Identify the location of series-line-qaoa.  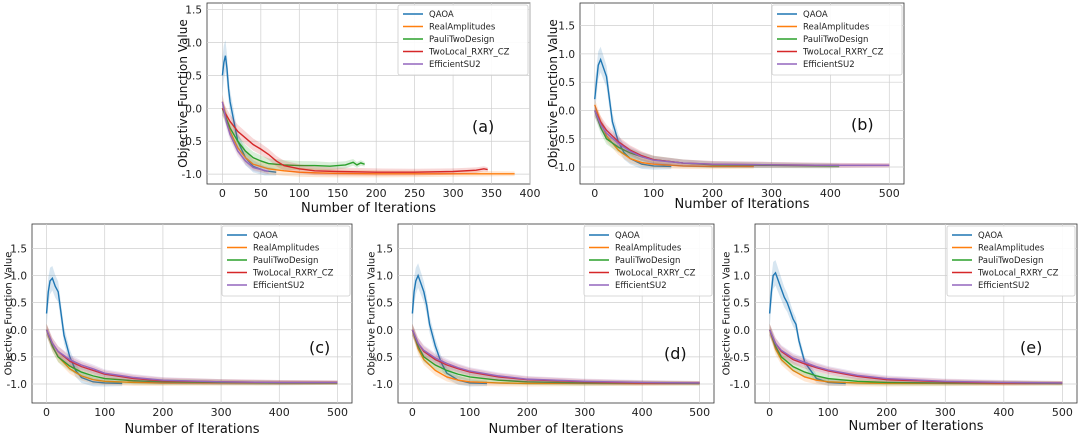
(84, 330).